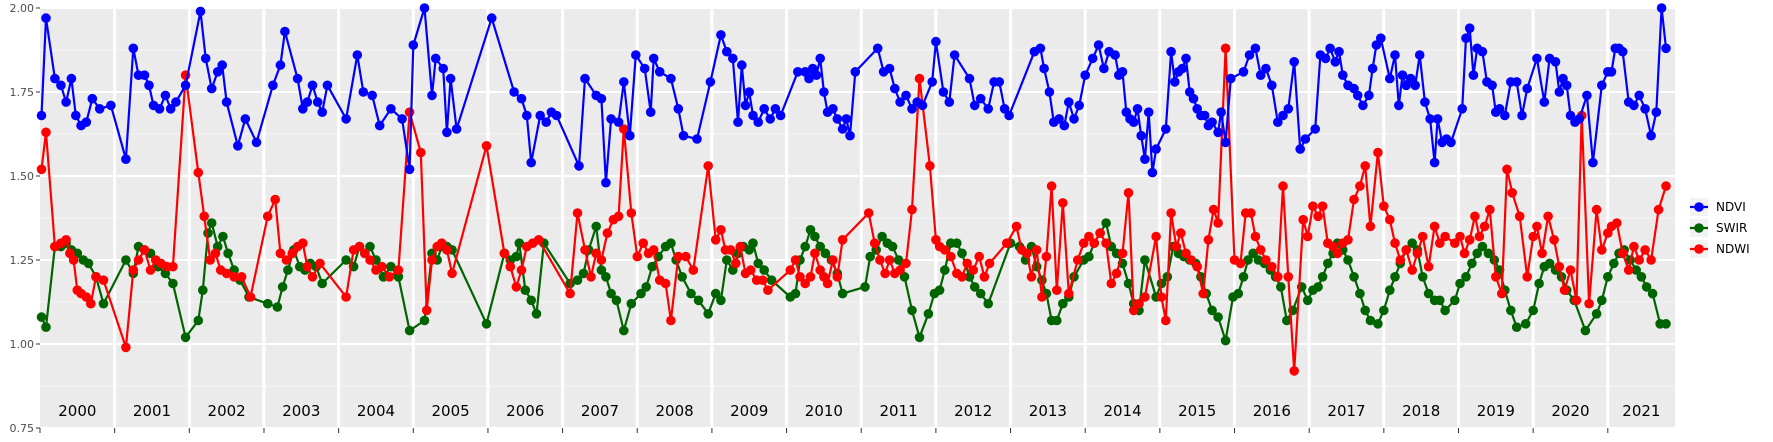  I want to click on legend-item-ndwi: NDWI, so click(1720, 249).